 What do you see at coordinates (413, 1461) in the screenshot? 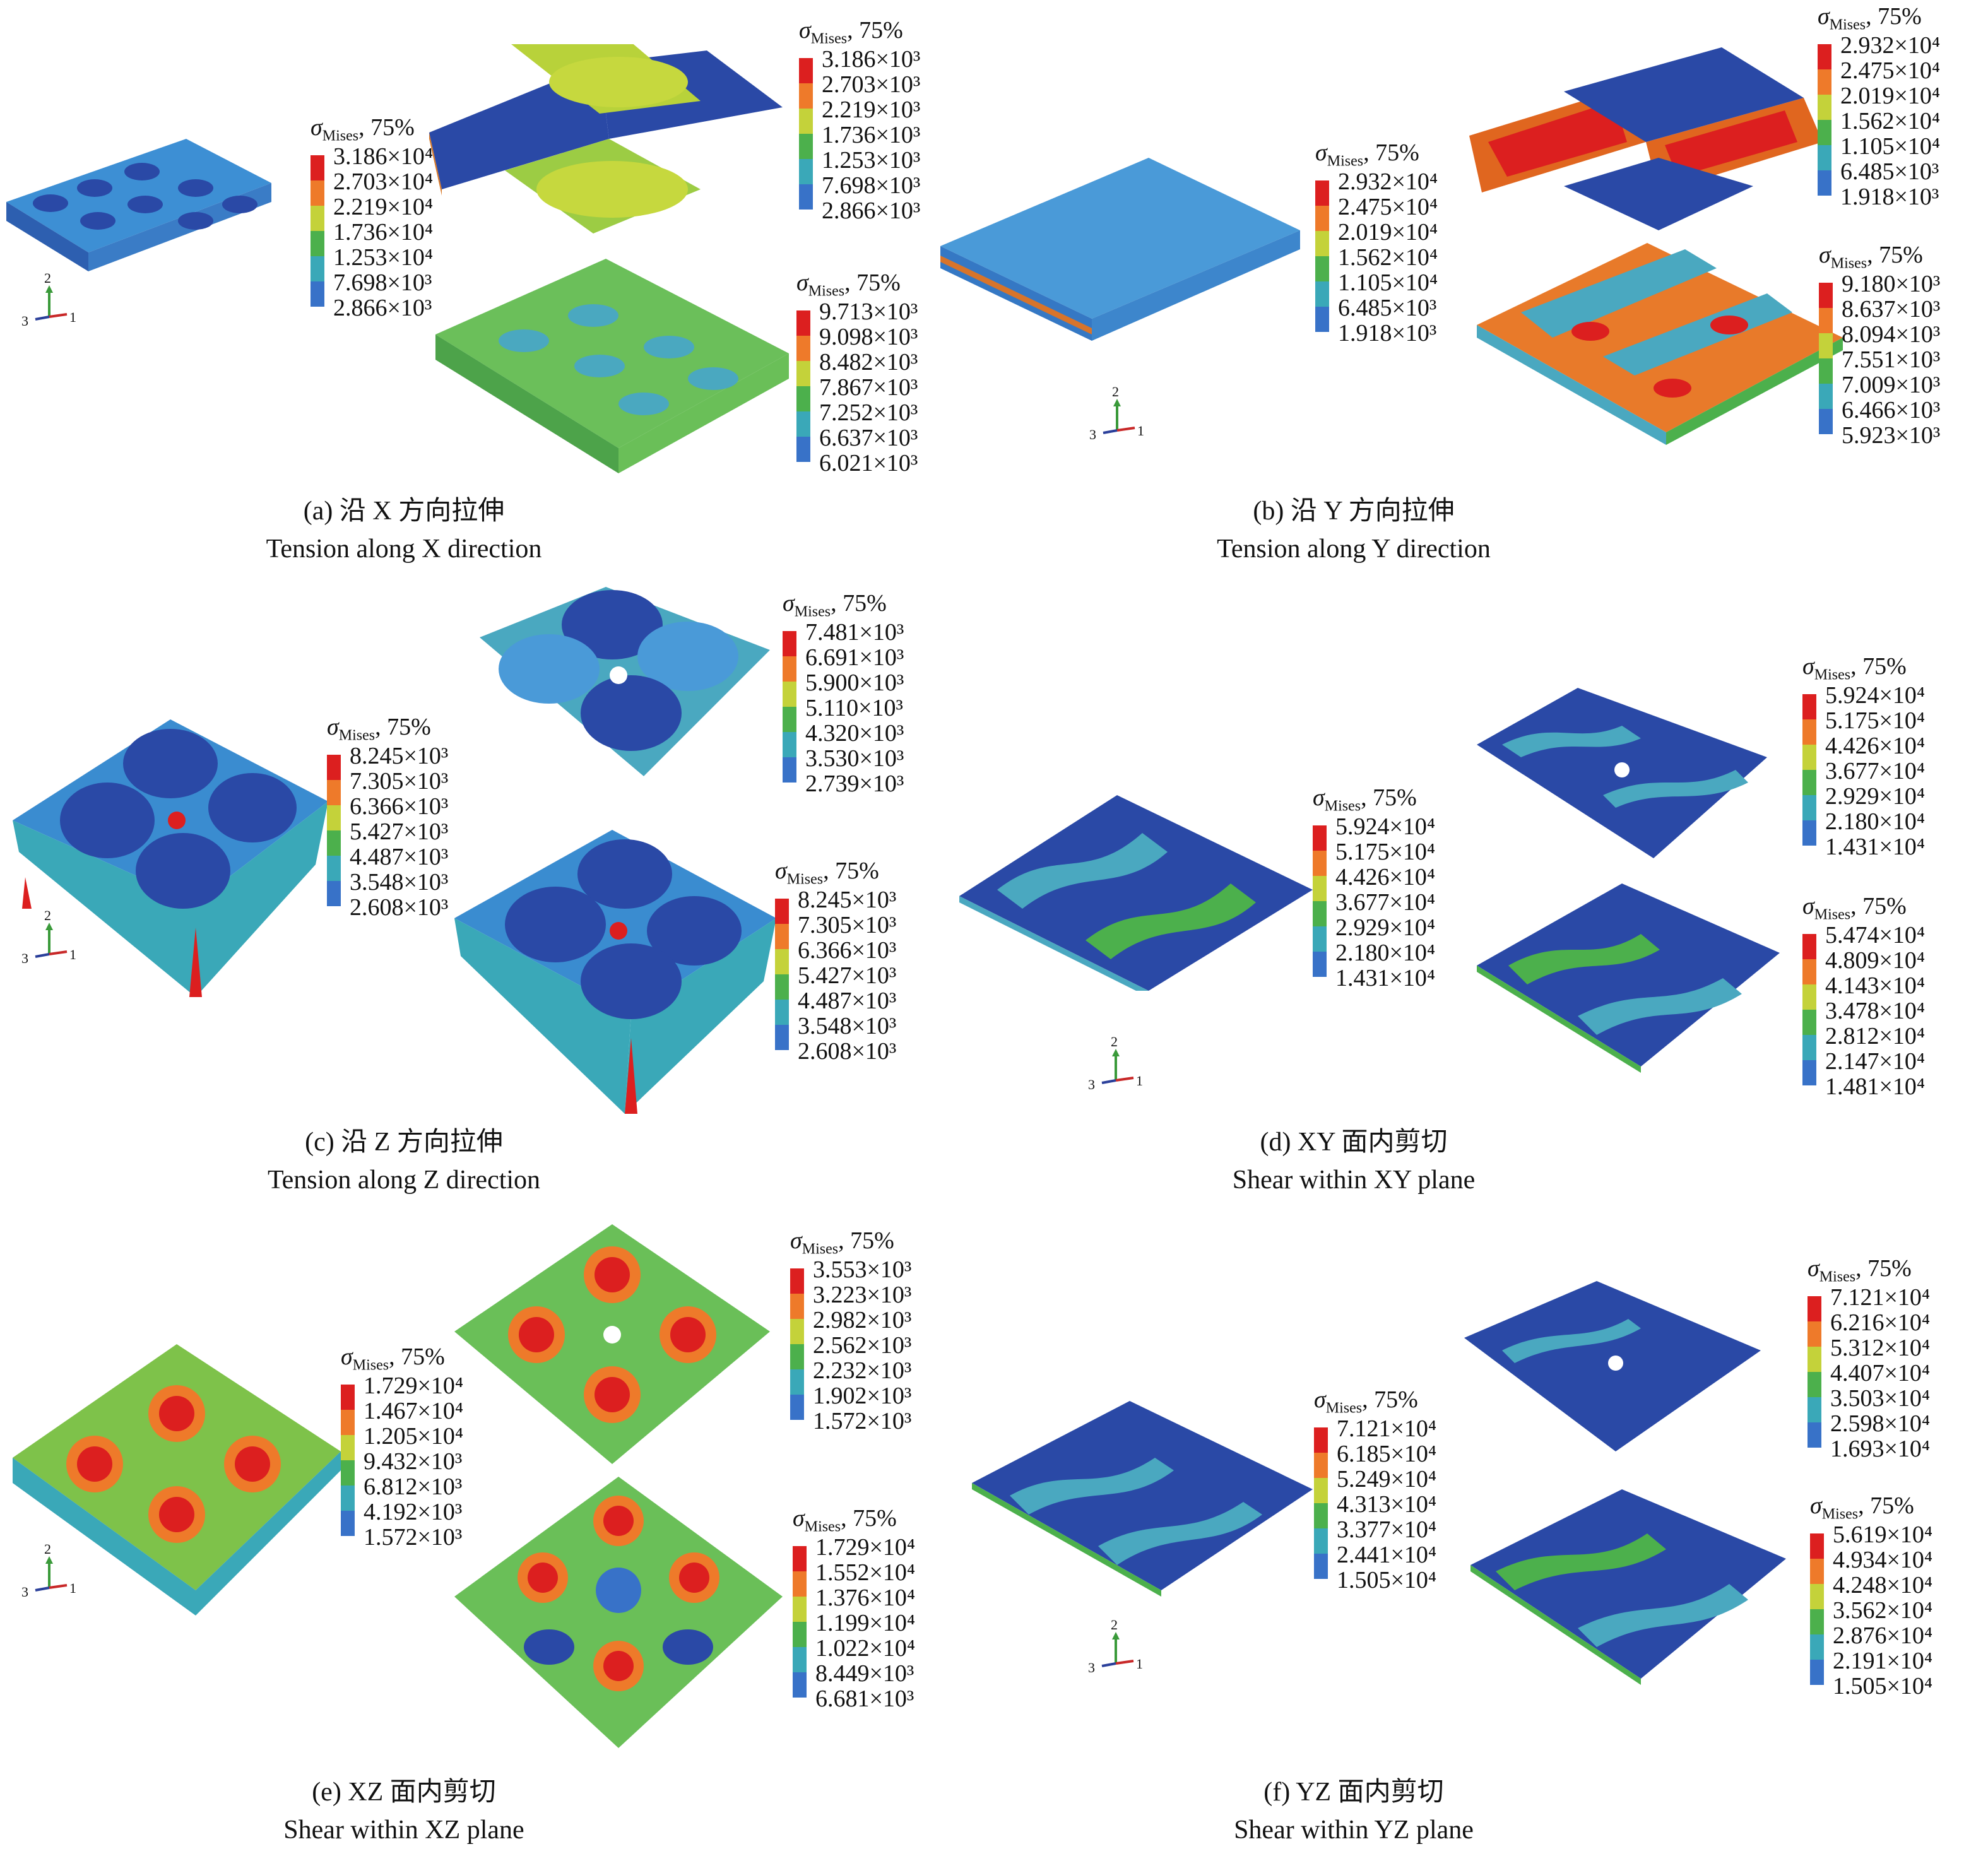
I see `legend-value: 9.432×10³` at bounding box center [413, 1461].